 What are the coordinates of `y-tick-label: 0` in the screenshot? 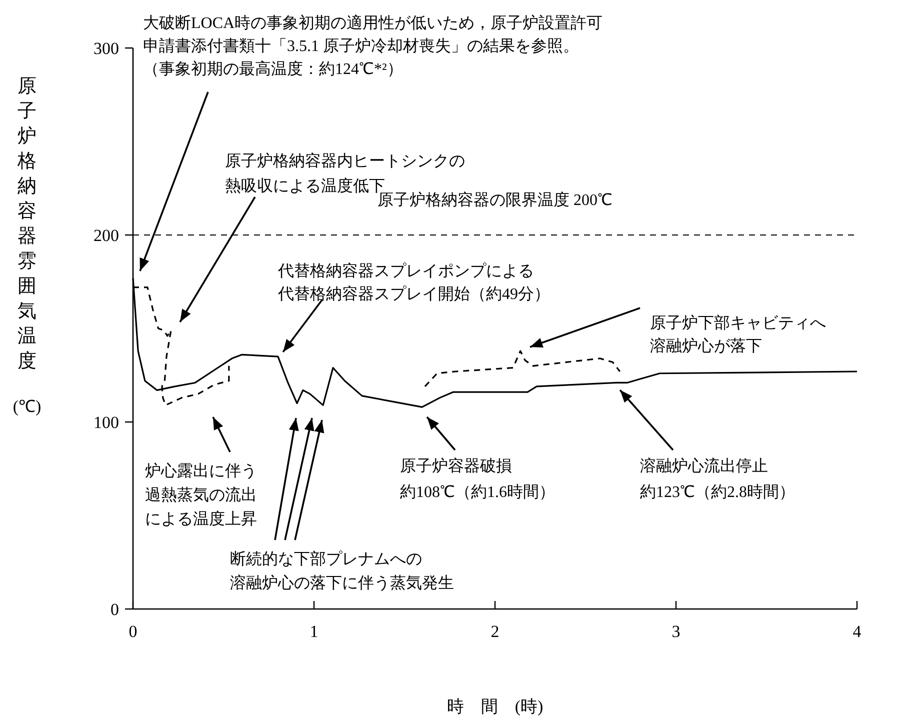 It's located at (114, 609).